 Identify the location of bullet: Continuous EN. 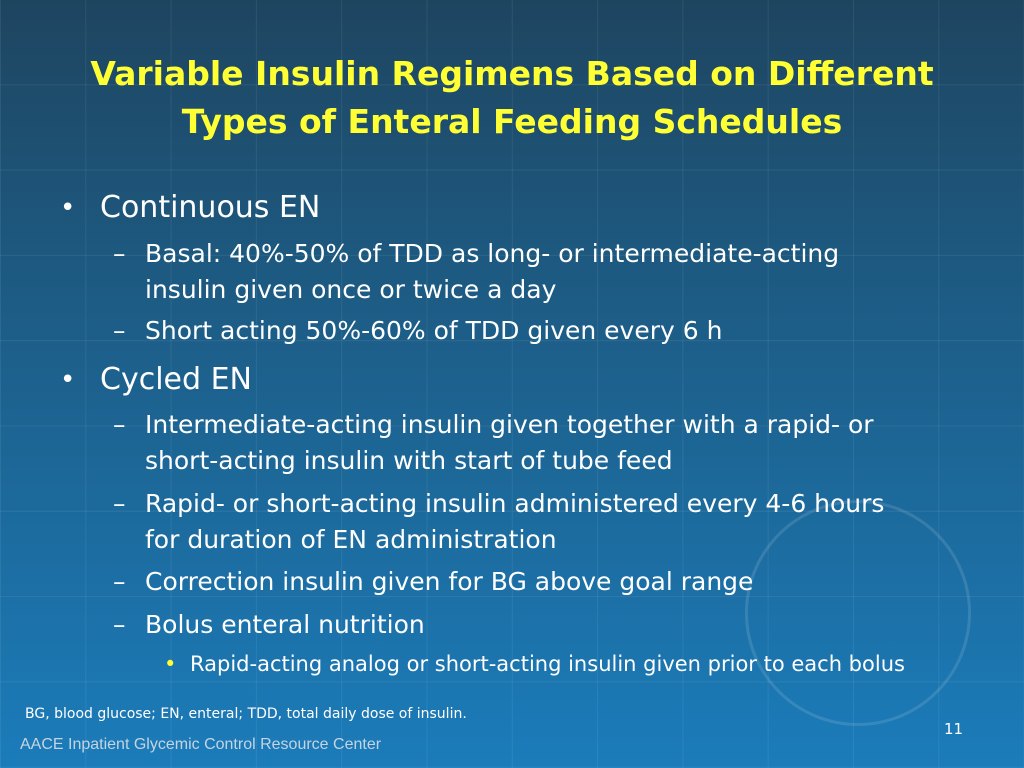
(190, 208).